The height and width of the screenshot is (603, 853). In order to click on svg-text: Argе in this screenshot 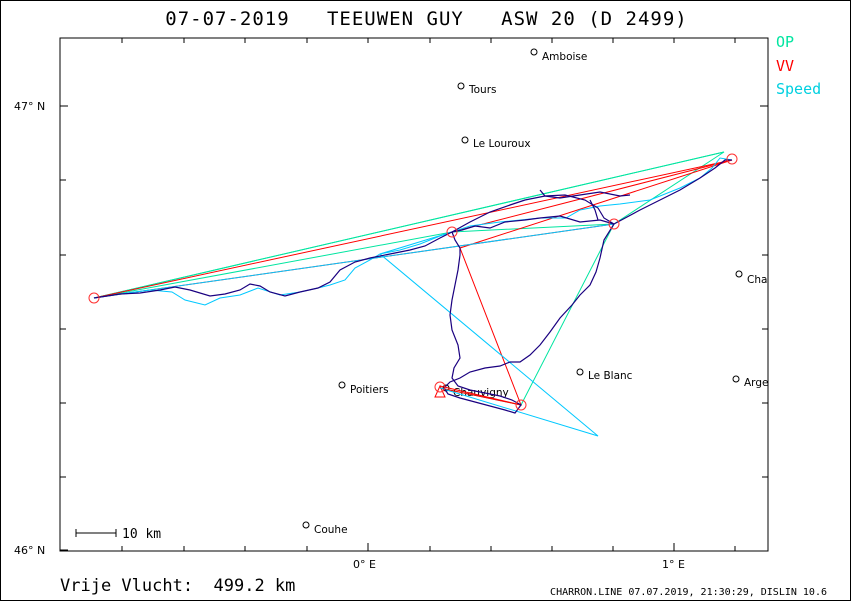, I will do `click(756, 383)`.